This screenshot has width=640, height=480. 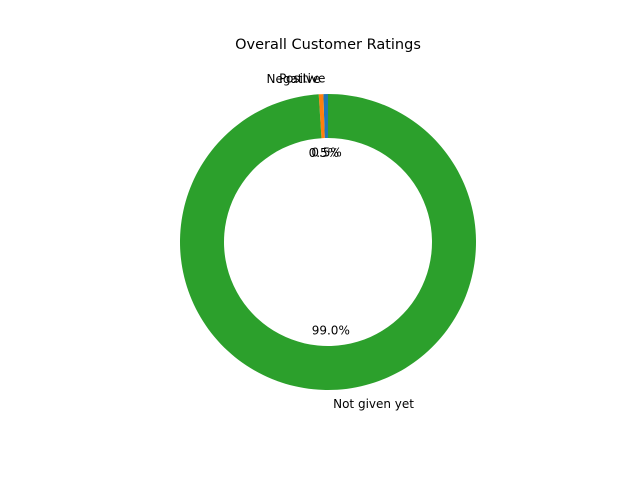 What do you see at coordinates (331, 330) in the screenshot?
I see `slice-pct-not-given-yet: 99.0%` at bounding box center [331, 330].